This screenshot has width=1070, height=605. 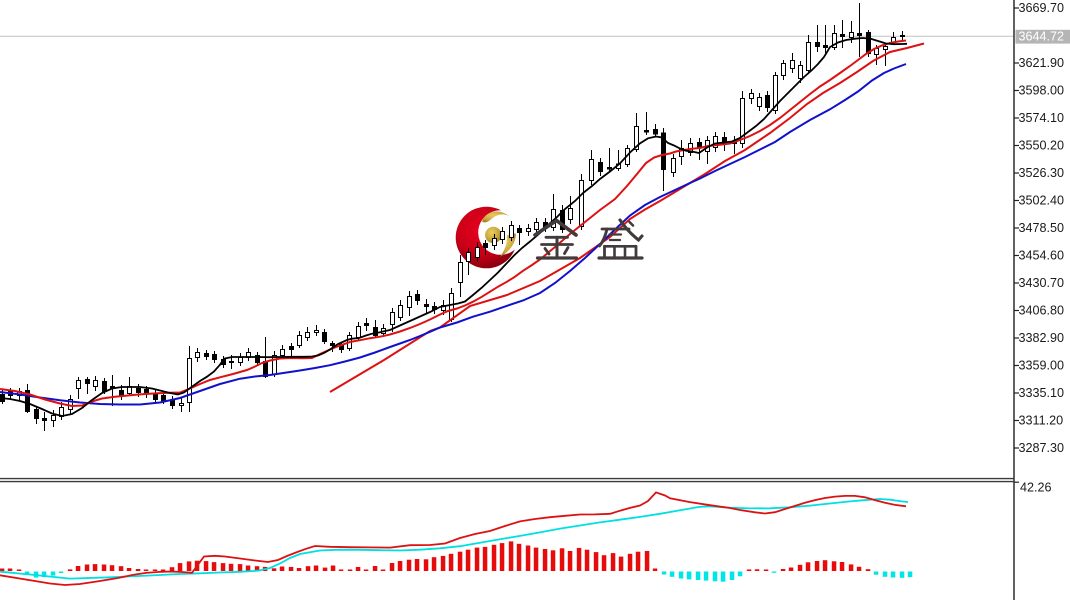 I want to click on svg-text: 3644.72, so click(x=1042, y=37).